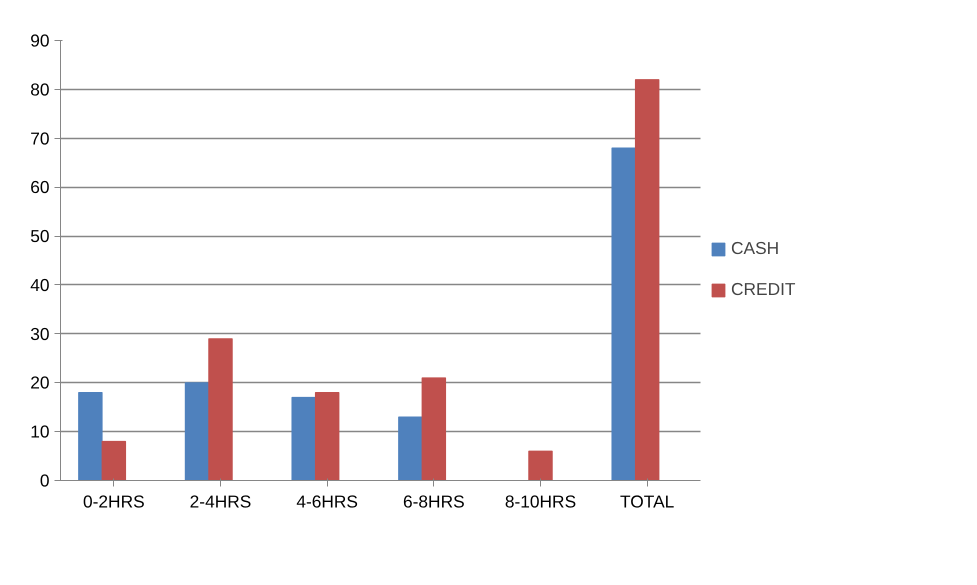 This screenshot has width=977, height=585. Describe the element at coordinates (40, 40) in the screenshot. I see `y-tick-label: 90` at that location.